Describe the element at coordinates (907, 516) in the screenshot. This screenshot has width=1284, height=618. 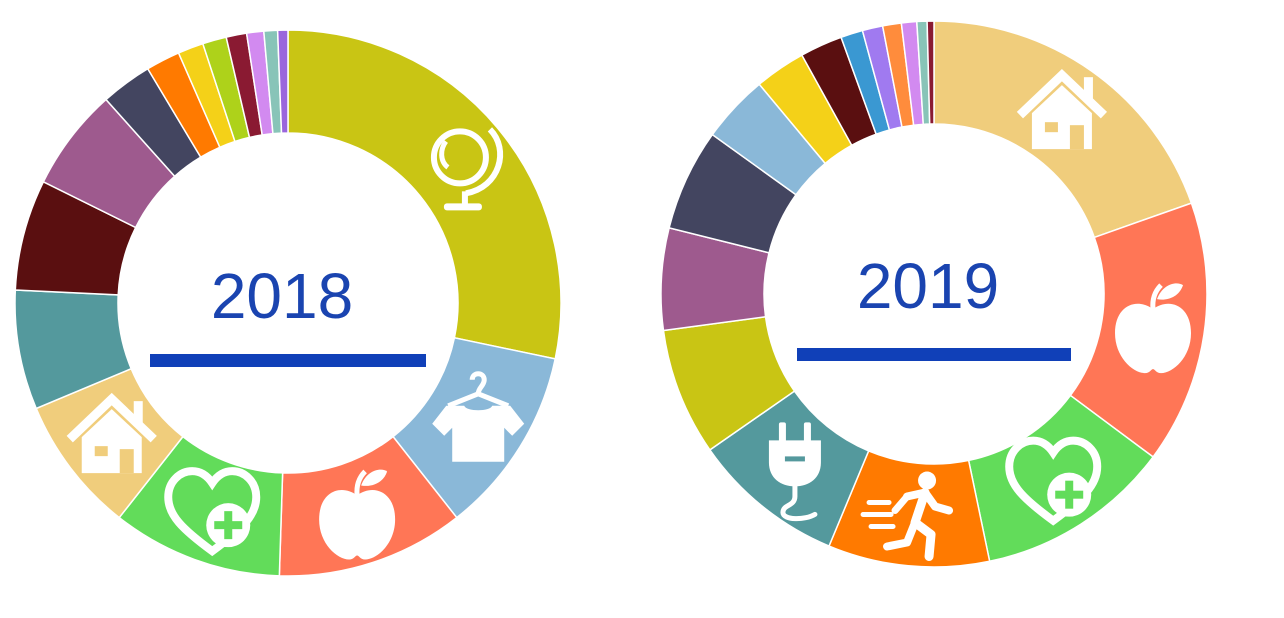
I see `running-person-icon` at that location.